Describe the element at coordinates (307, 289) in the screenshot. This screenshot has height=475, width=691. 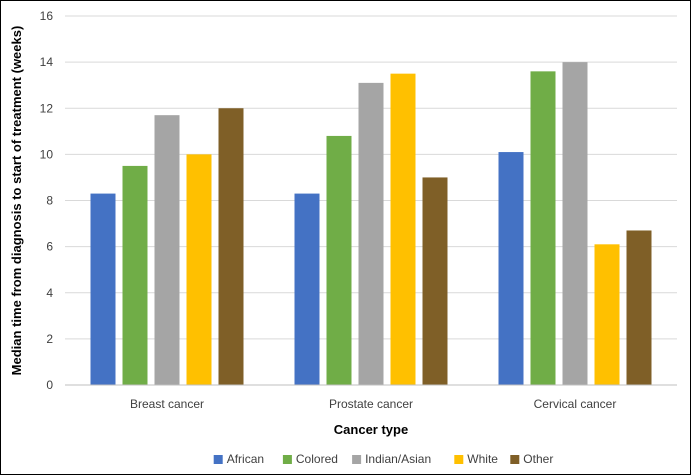
I see `bar-african-prostate-cancer` at that location.